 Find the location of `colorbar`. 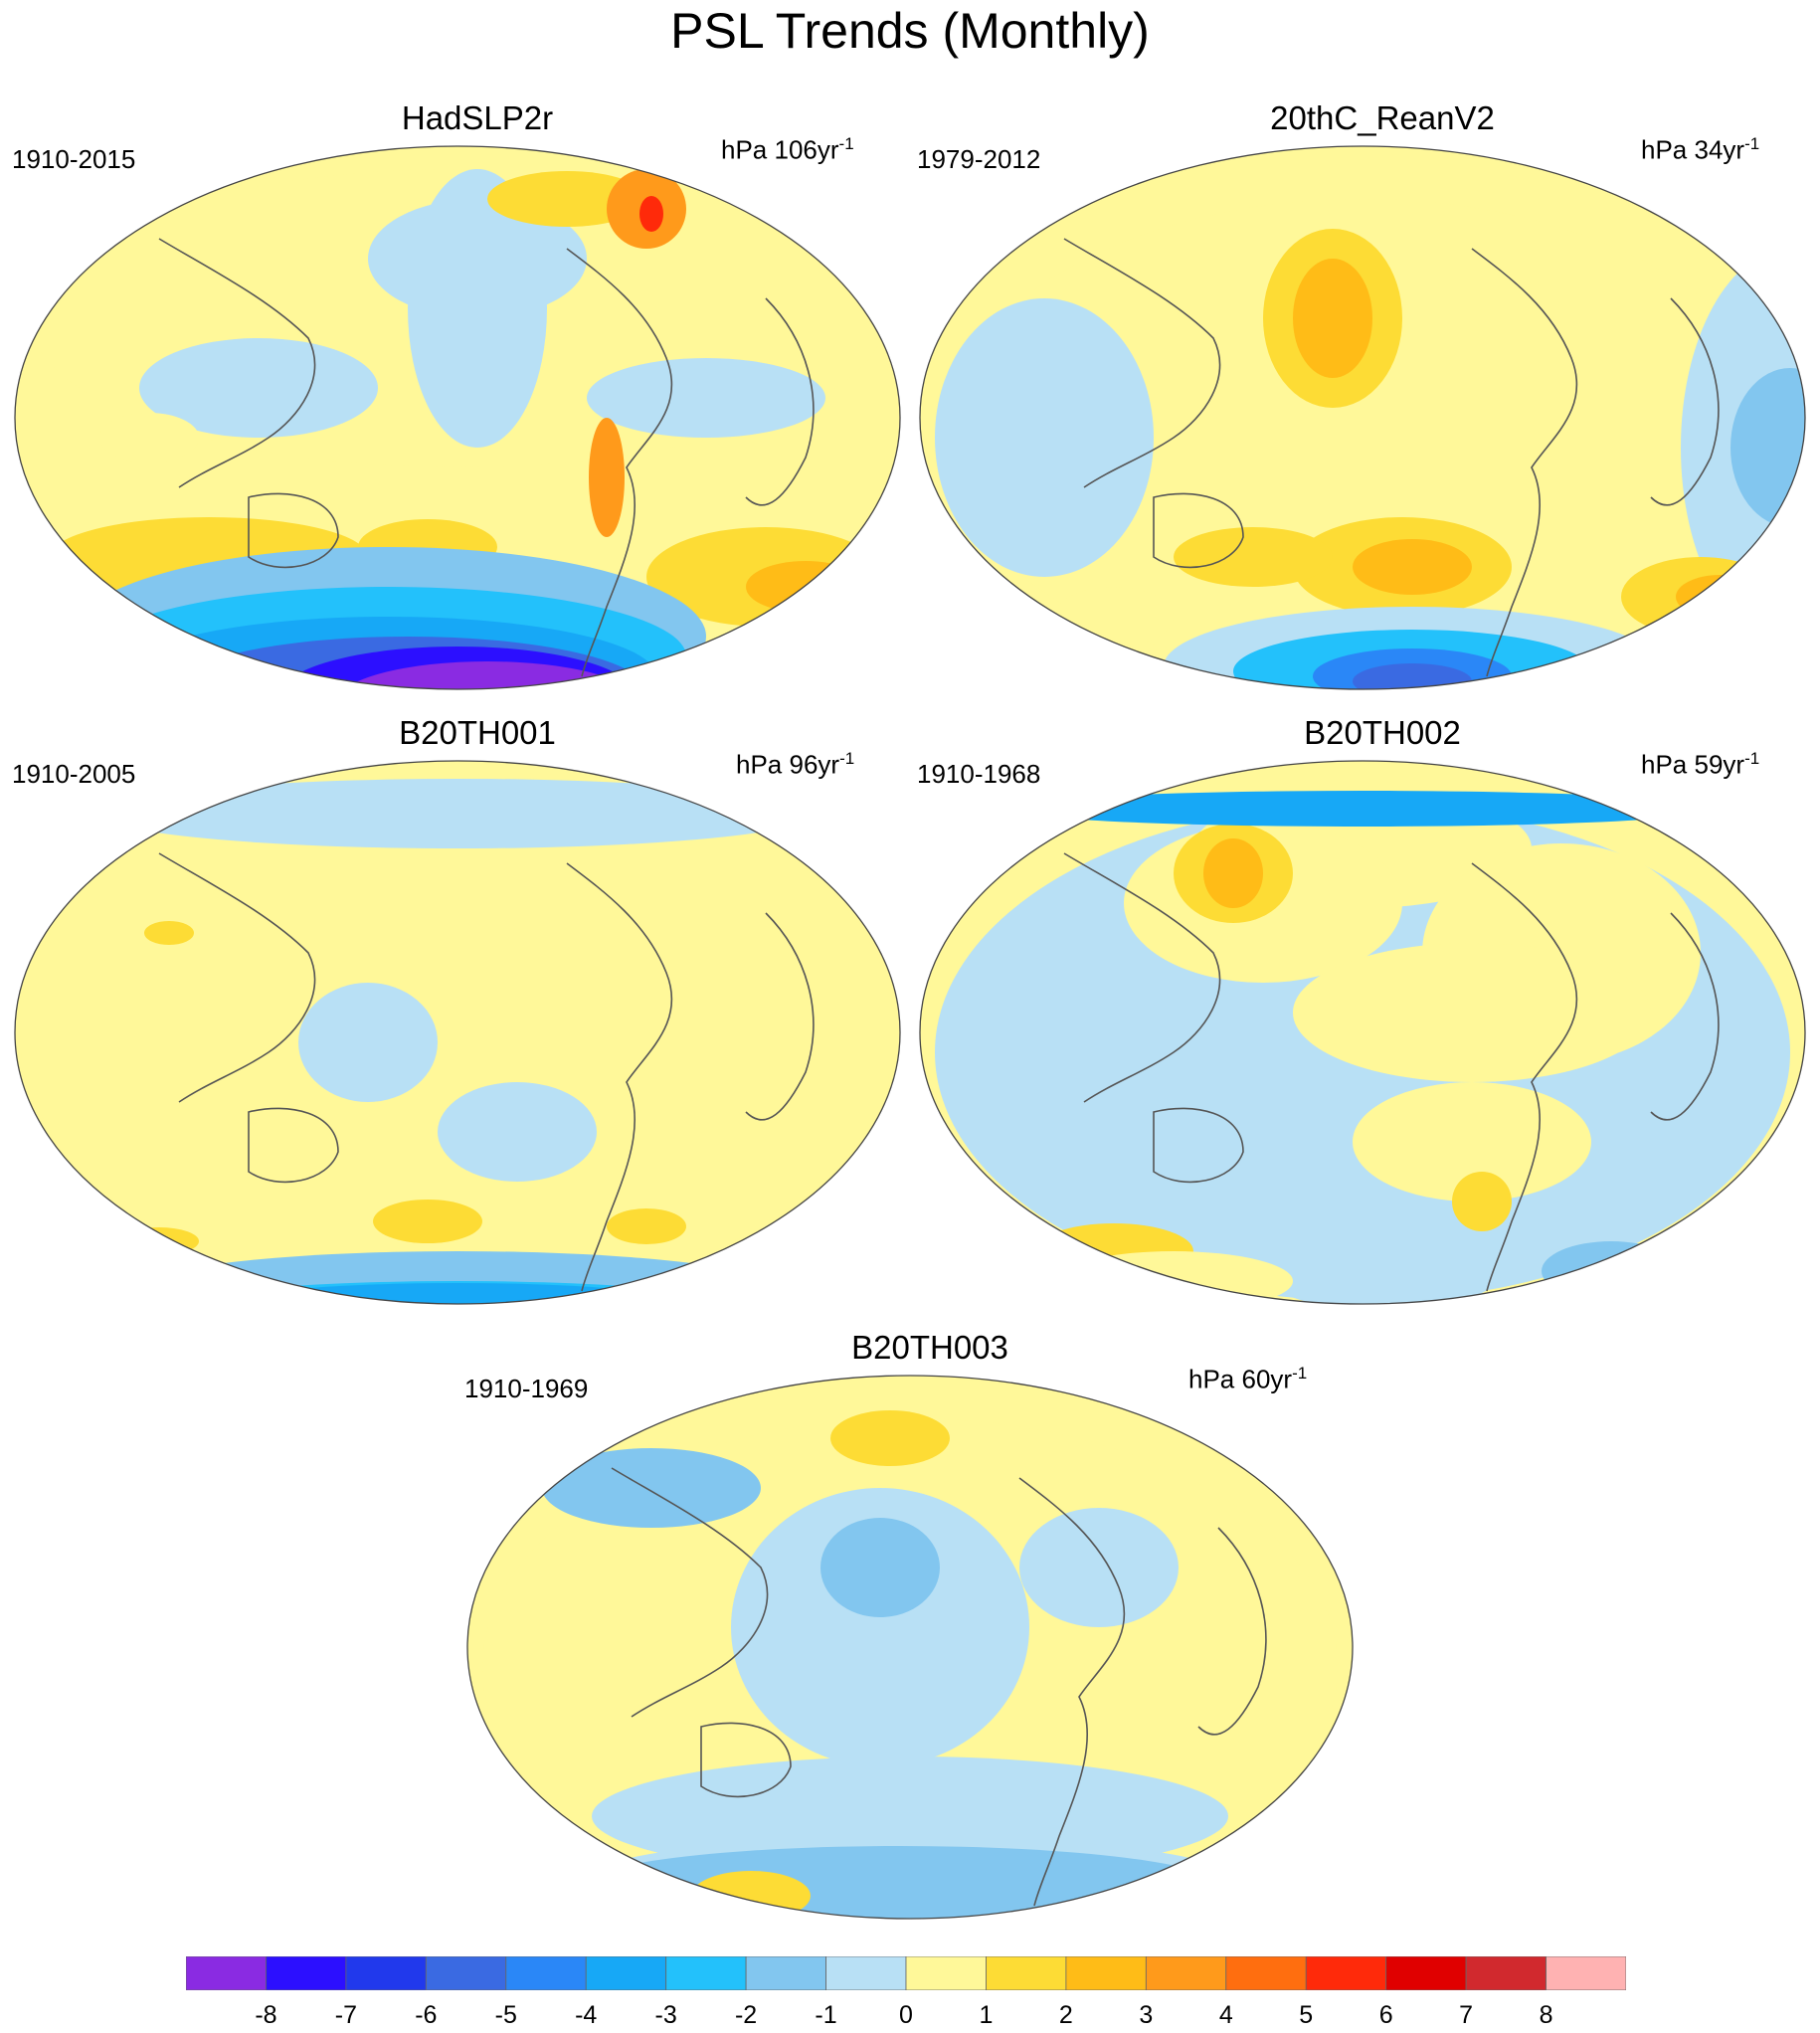

colorbar is located at coordinates (906, 1973).